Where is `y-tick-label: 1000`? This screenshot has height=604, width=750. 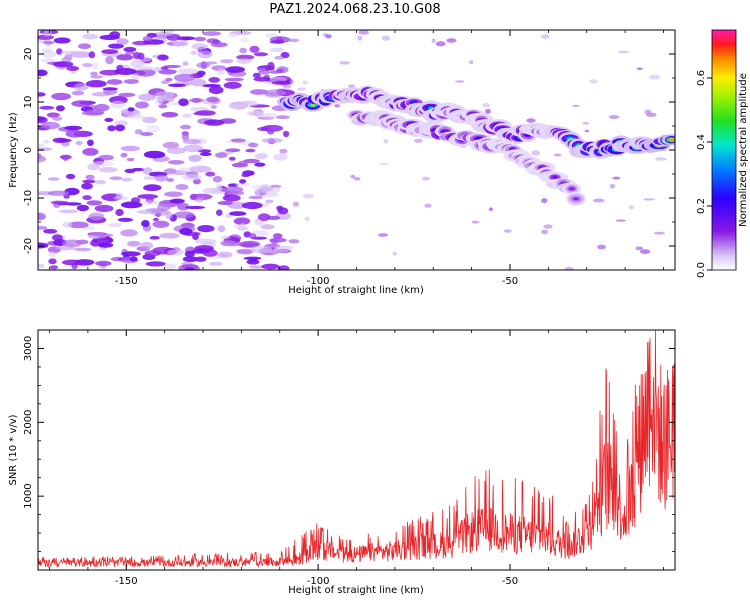
y-tick-label: 1000 is located at coordinates (28, 495).